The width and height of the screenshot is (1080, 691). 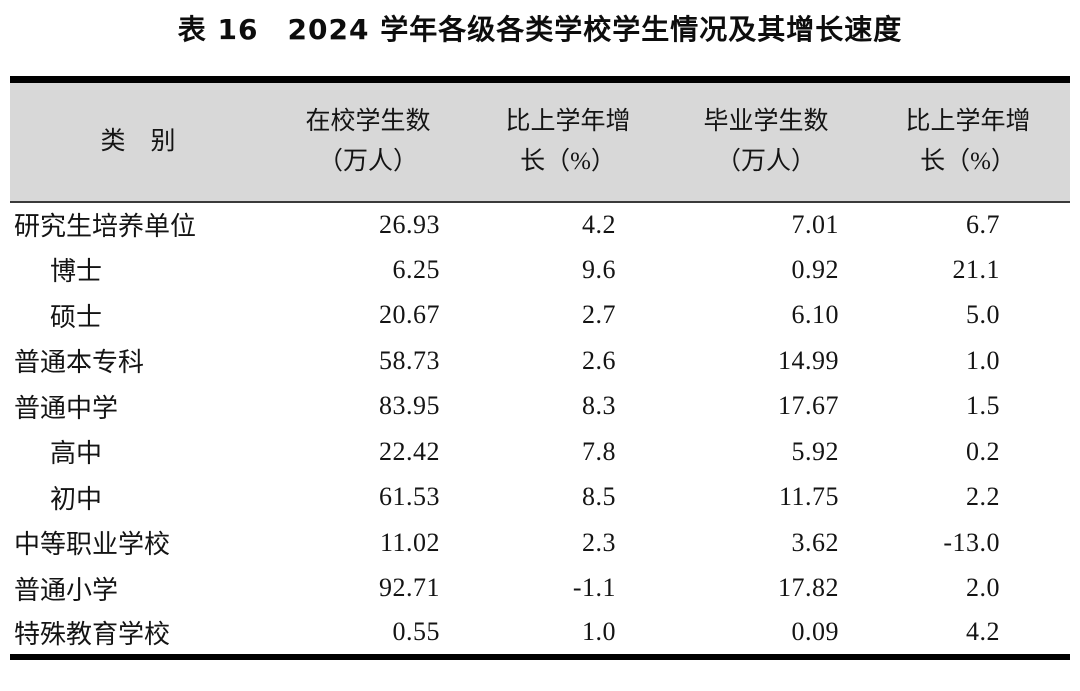 What do you see at coordinates (540, 543) in the screenshot?
I see `table-row: 中等职业学校 11.02 2.3 3.62 -13.0` at bounding box center [540, 543].